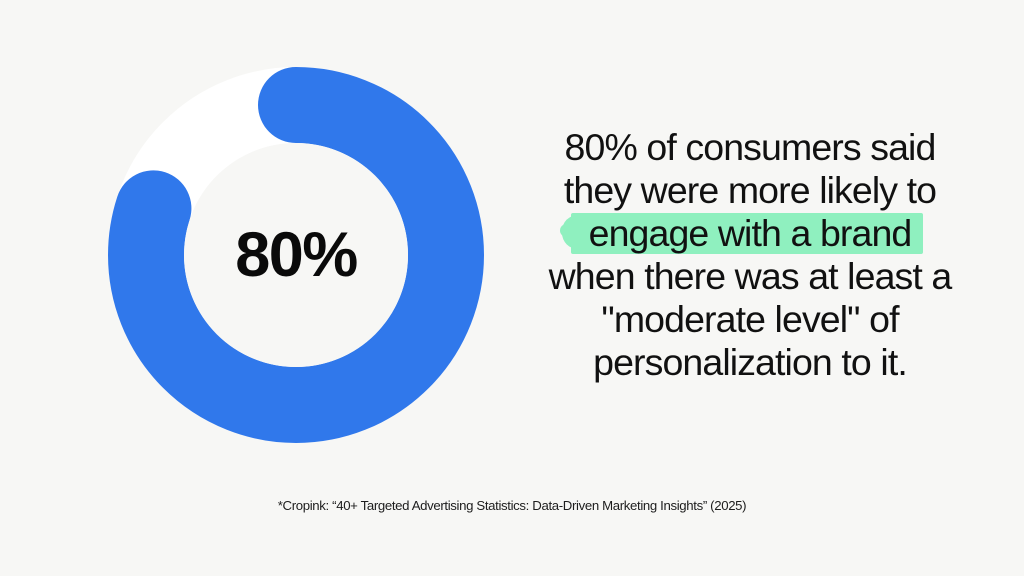 This screenshot has height=576, width=1024. I want to click on highlight-marker: engage with a brand, so click(741, 233).